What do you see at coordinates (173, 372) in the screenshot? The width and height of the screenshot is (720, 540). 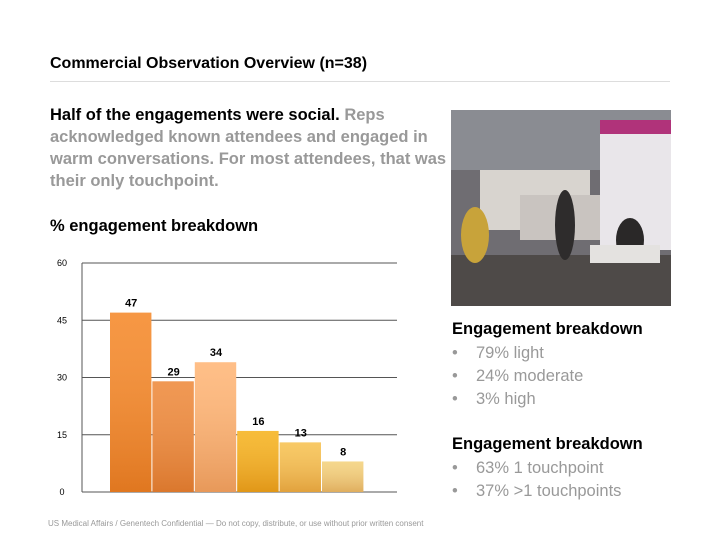 I see `data-label: 29` at bounding box center [173, 372].